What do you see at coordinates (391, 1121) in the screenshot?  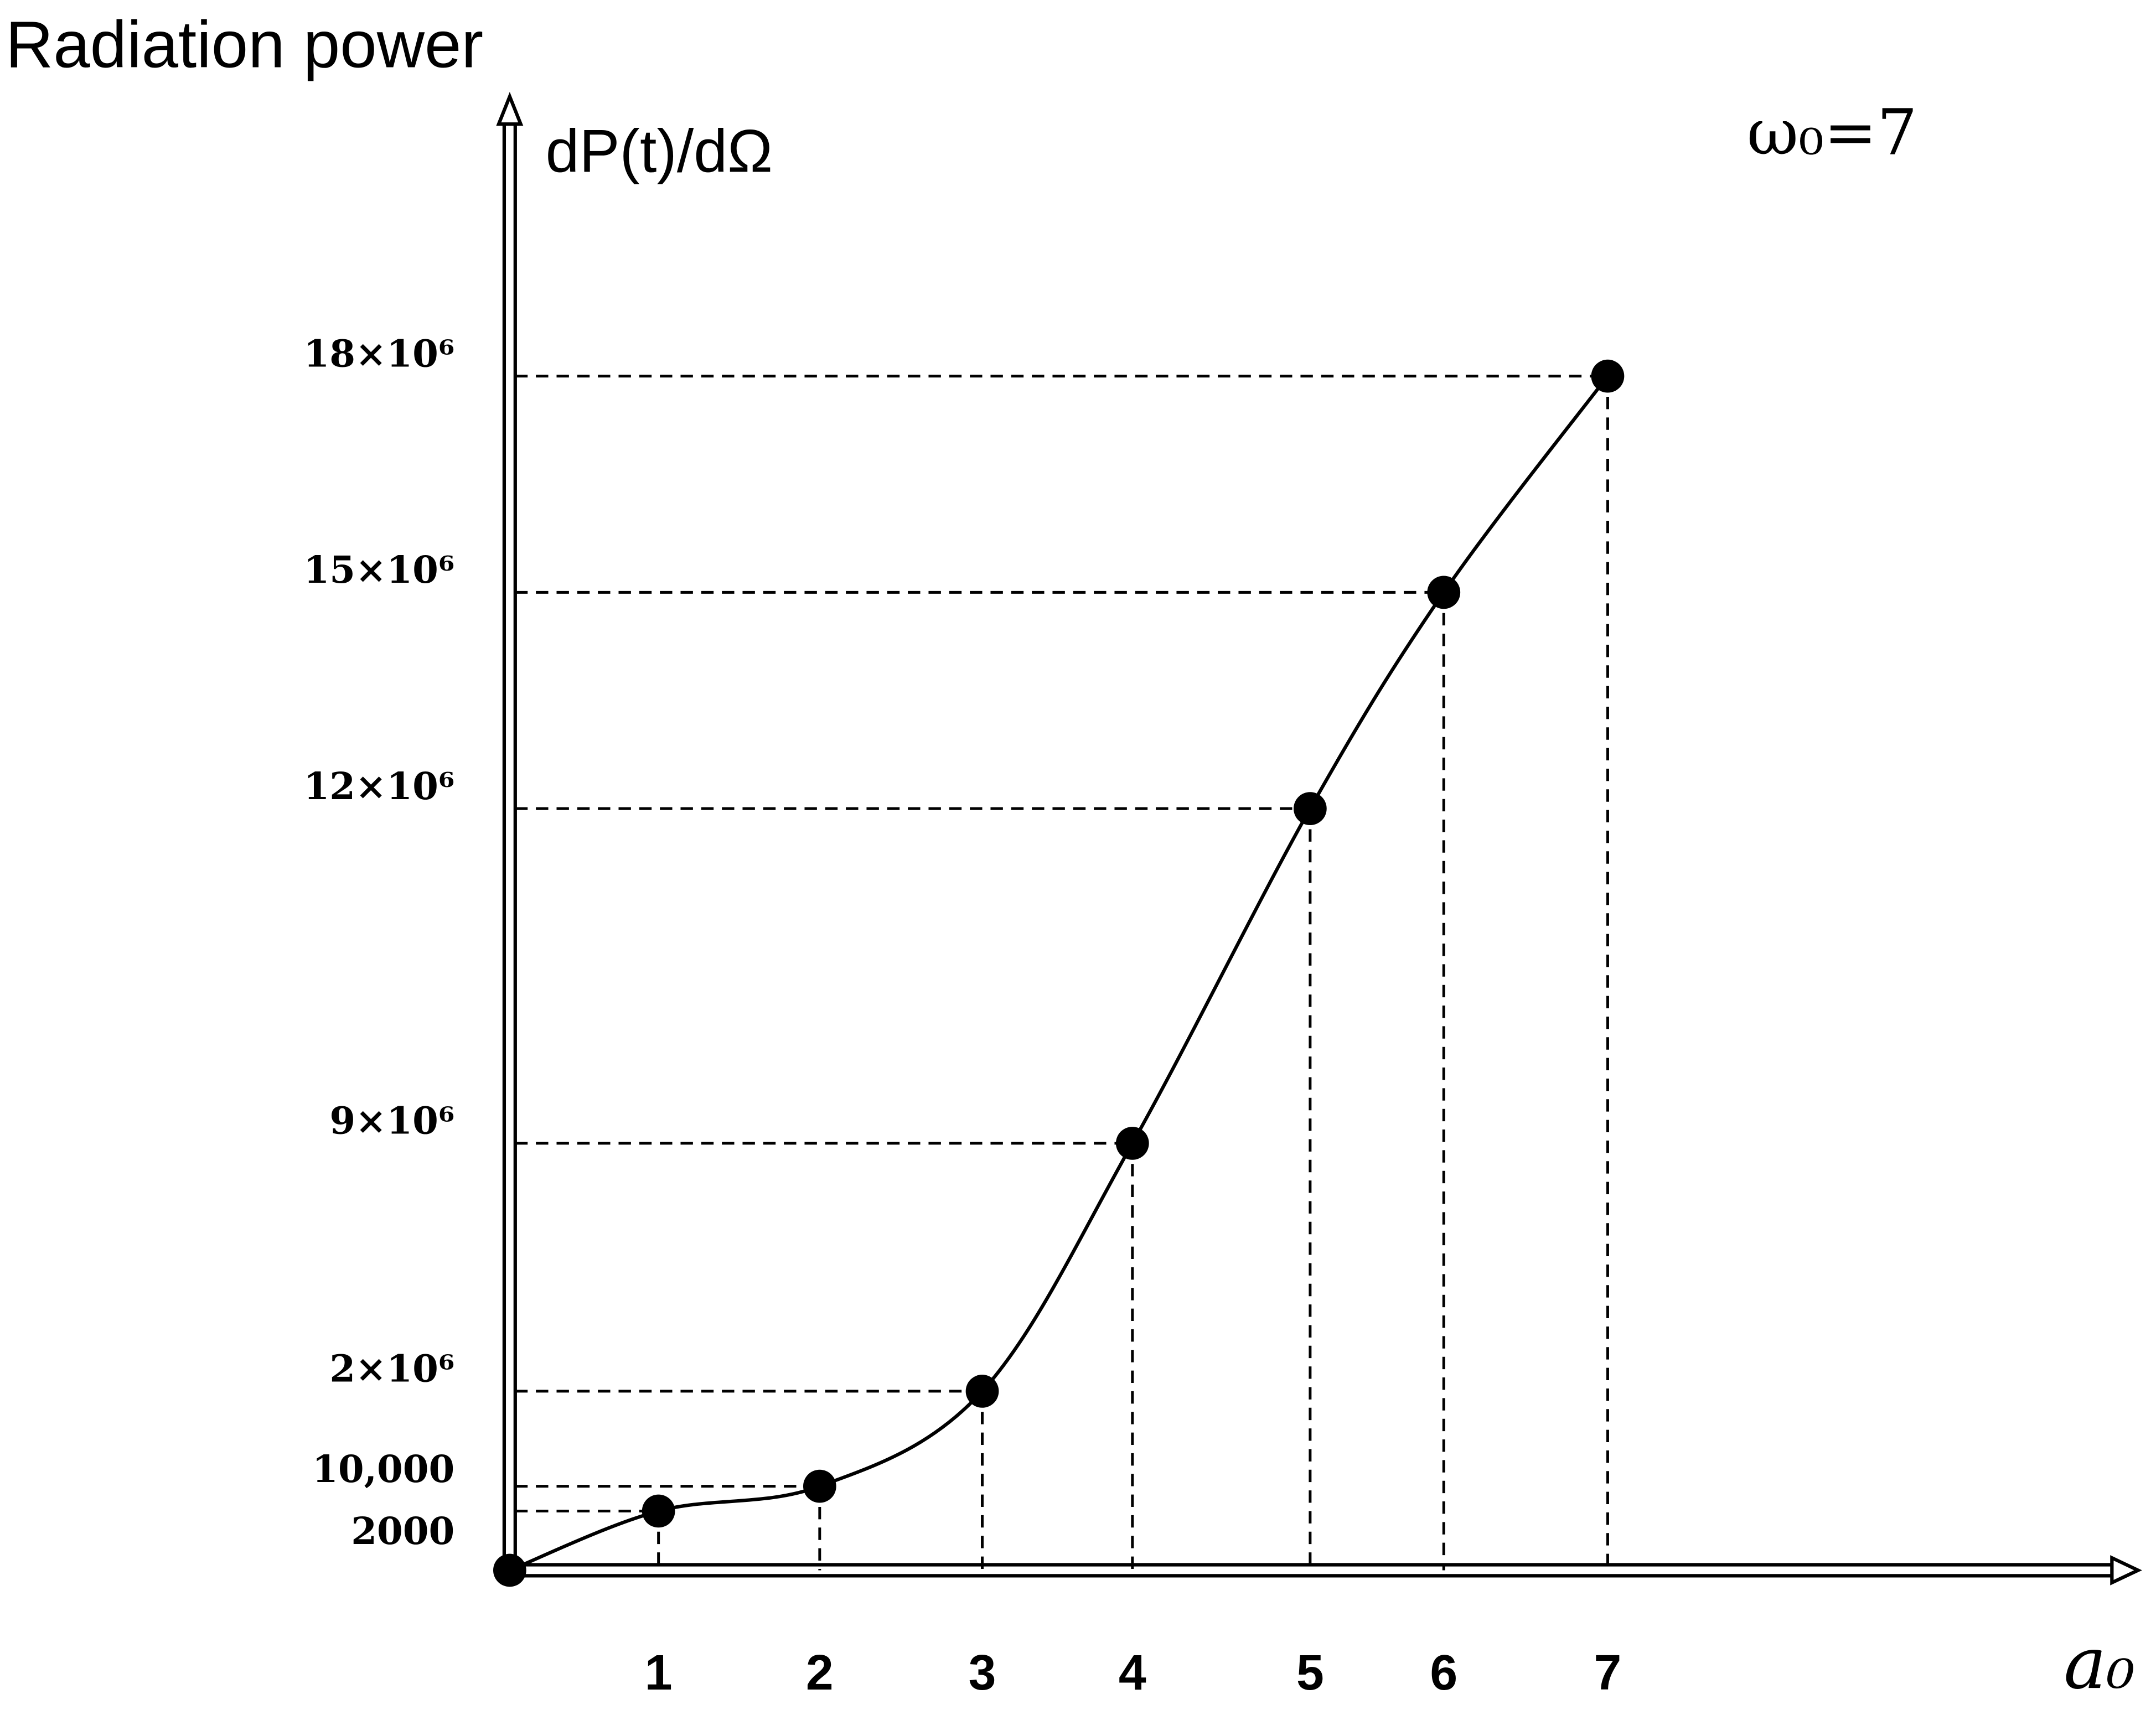 I see `y-tick-label: 9×10⁶` at bounding box center [391, 1121].